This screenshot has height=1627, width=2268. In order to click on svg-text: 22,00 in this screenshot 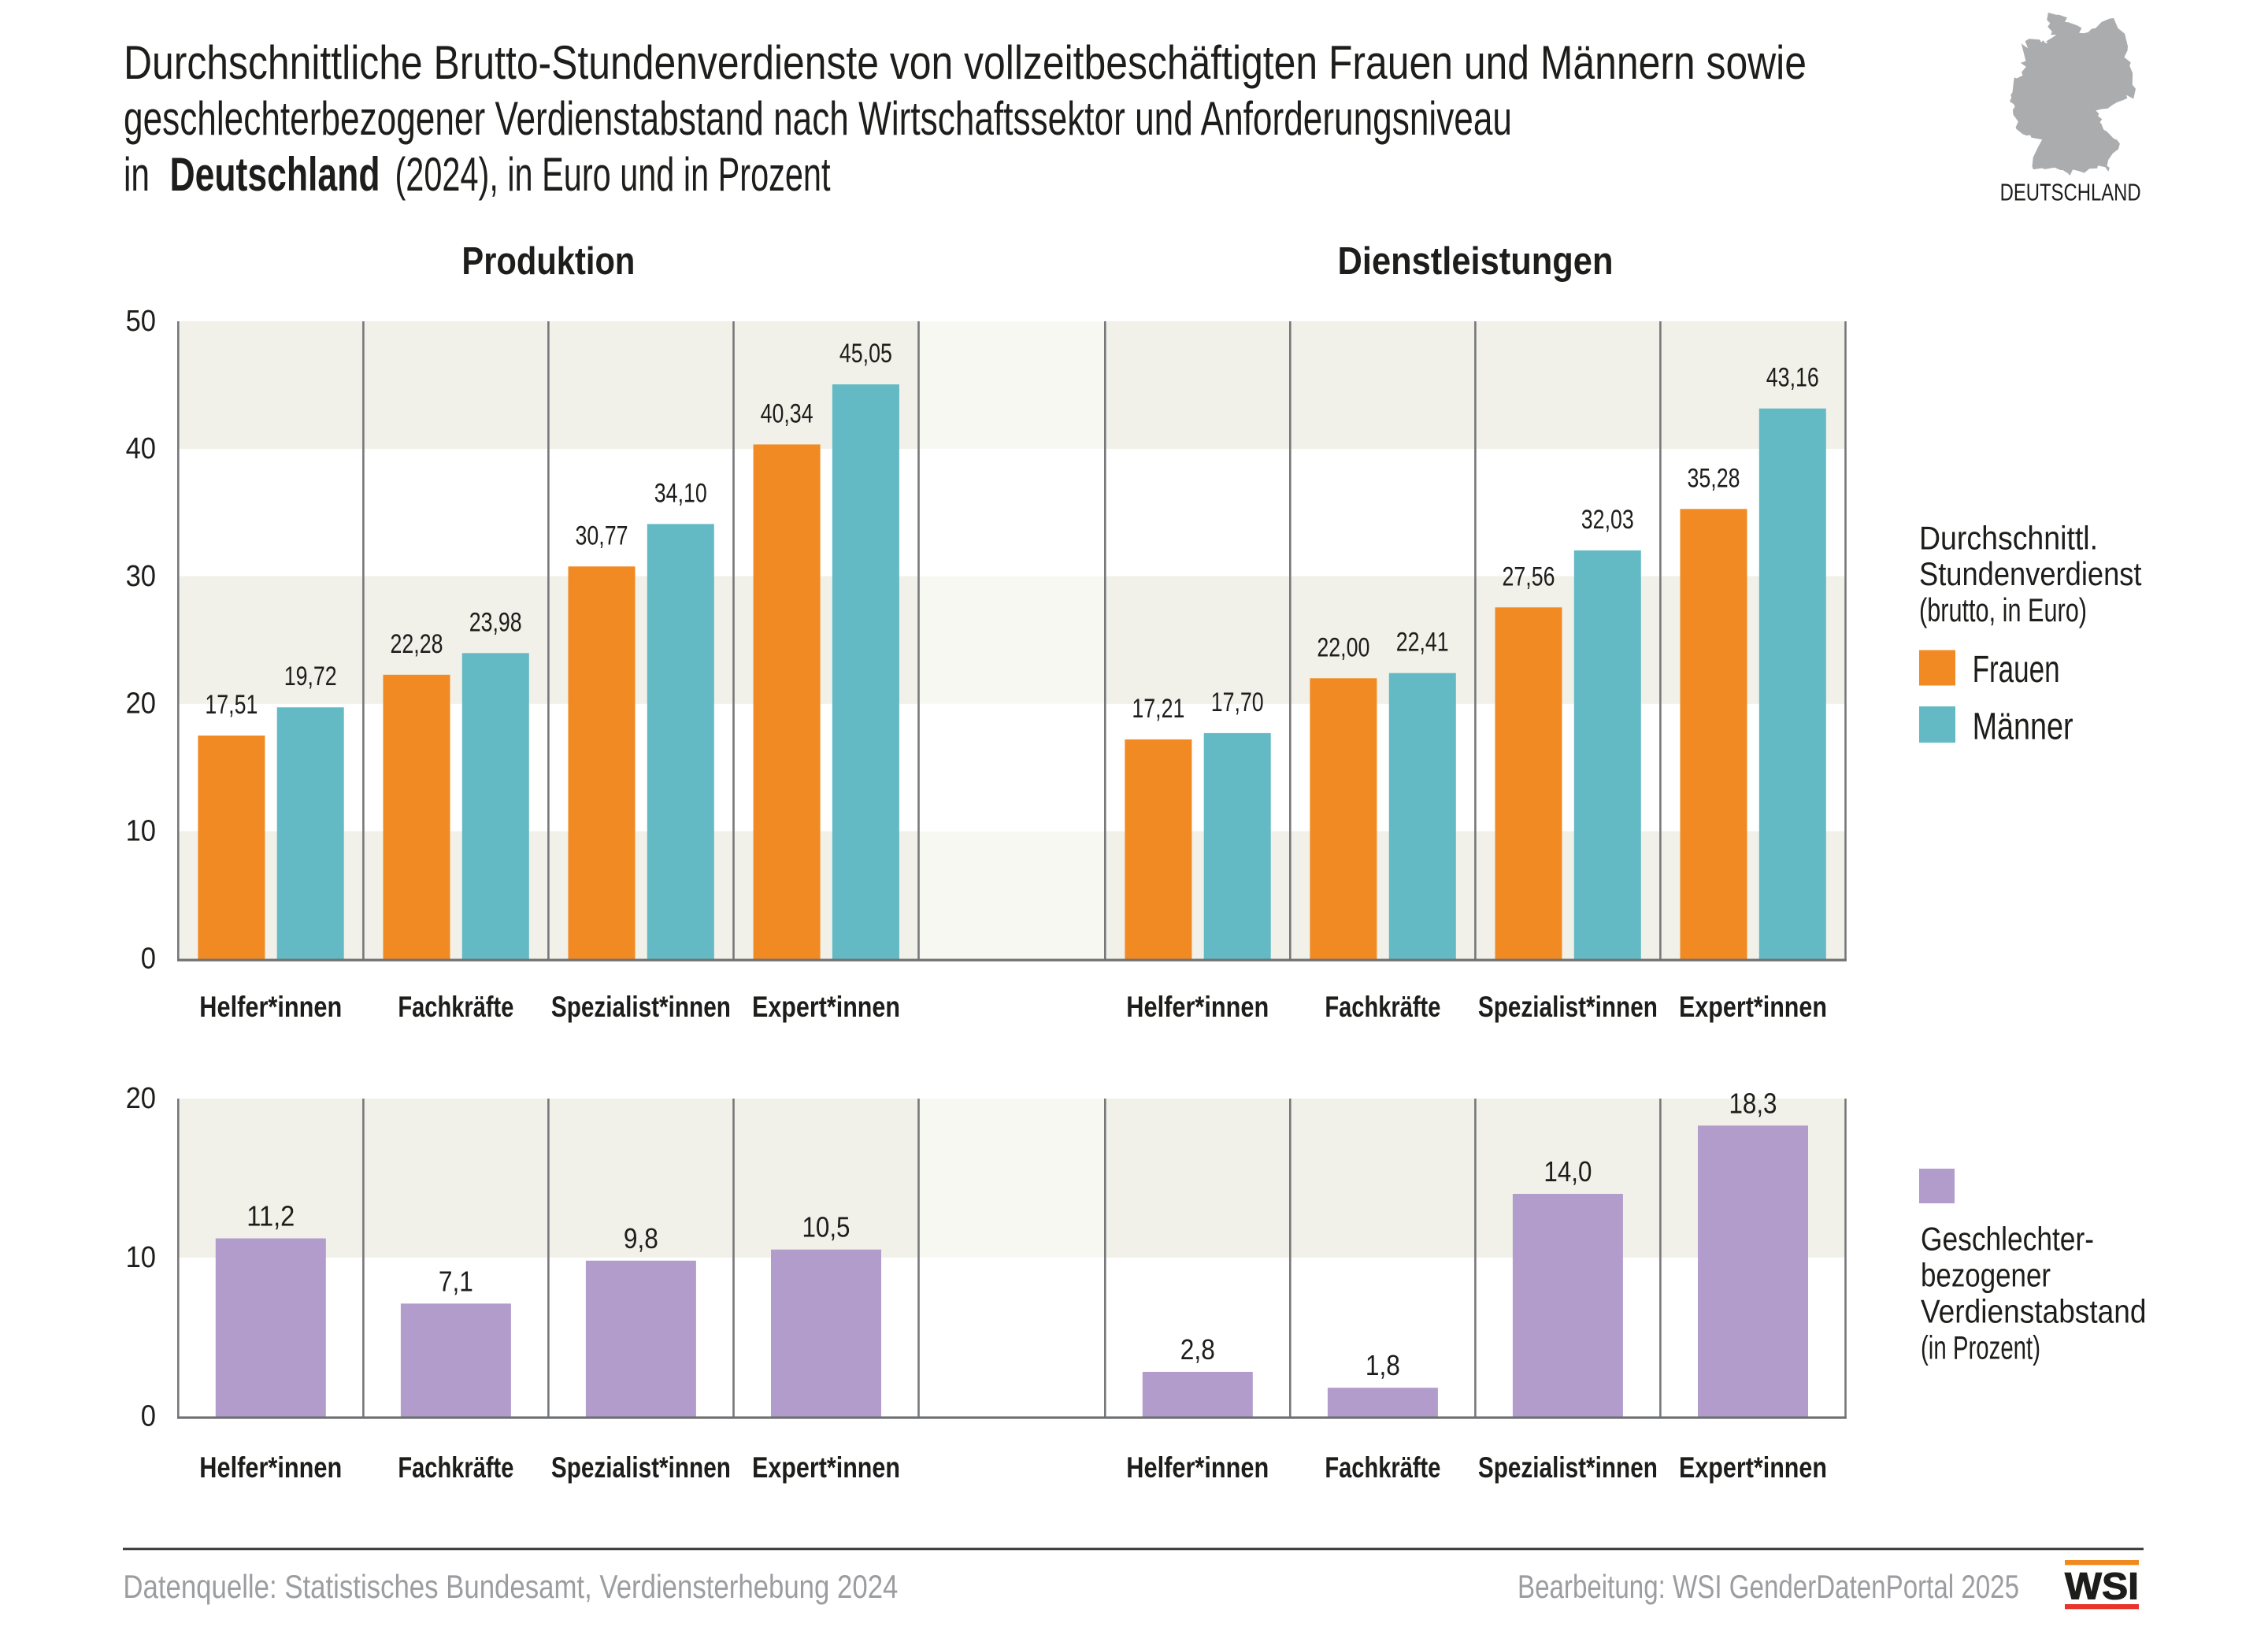, I will do `click(1343, 647)`.